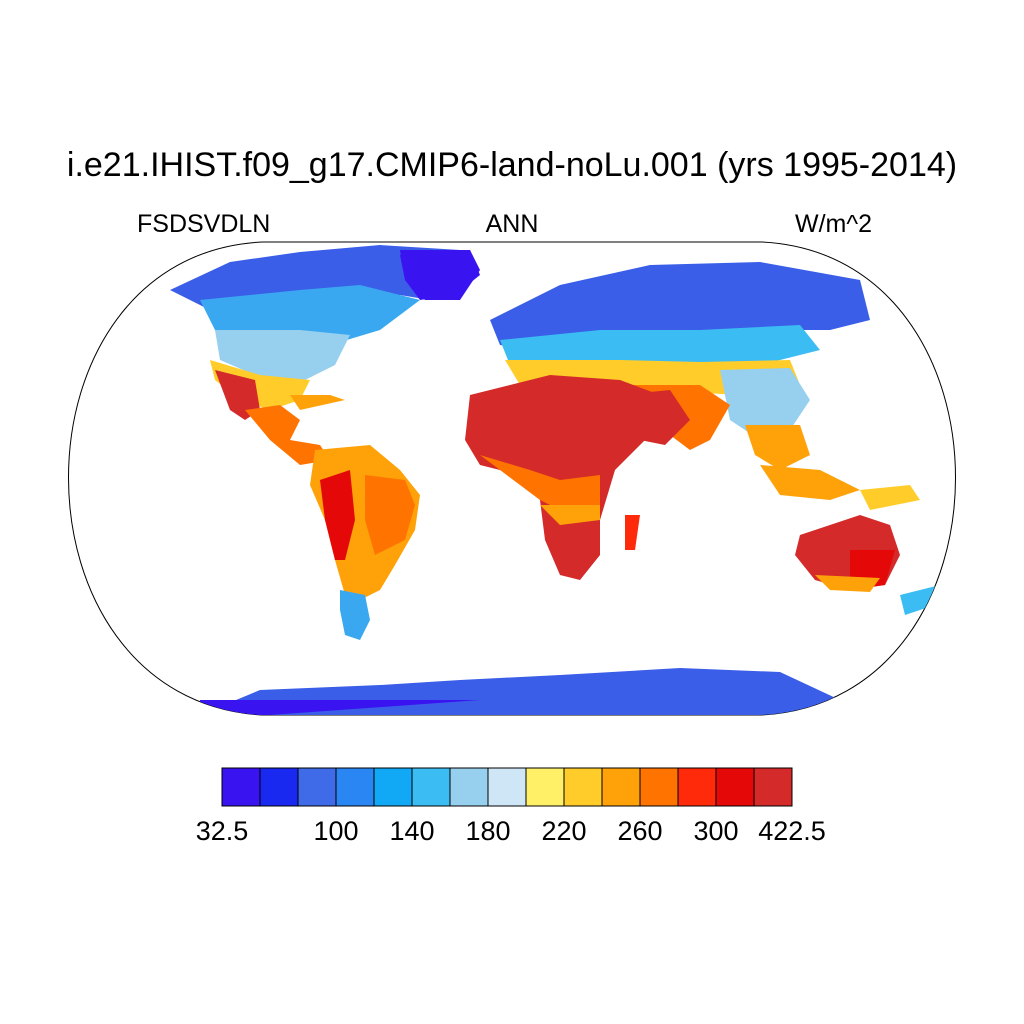  I want to click on south-america, so click(365, 542).